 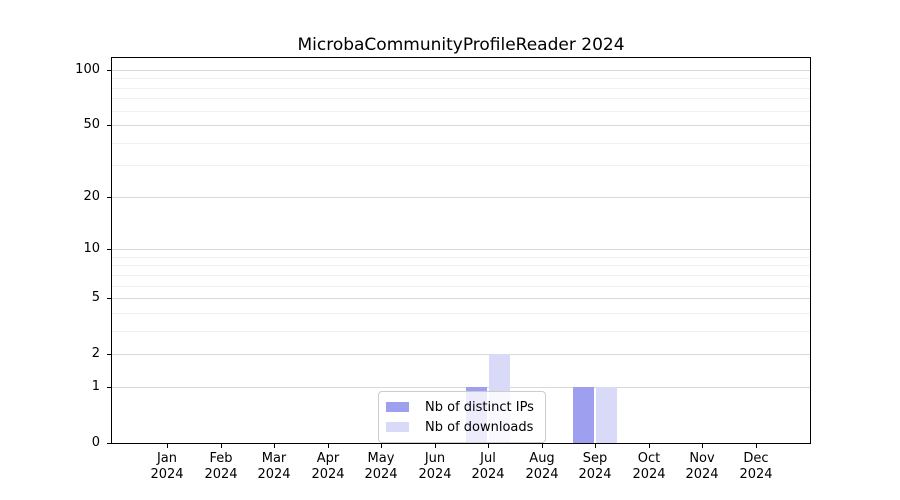 I want to click on y-tick-label: 2, so click(x=95, y=353).